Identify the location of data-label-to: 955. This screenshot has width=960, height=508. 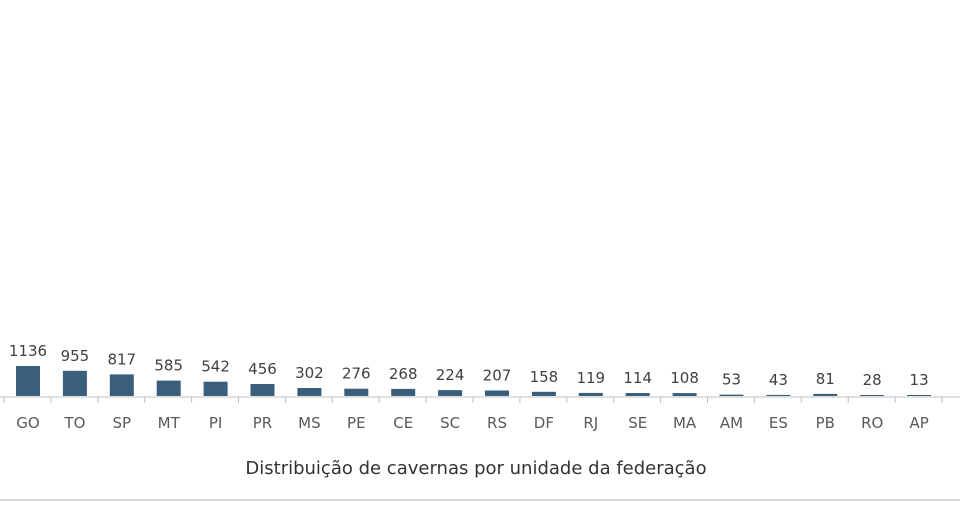
(75, 356).